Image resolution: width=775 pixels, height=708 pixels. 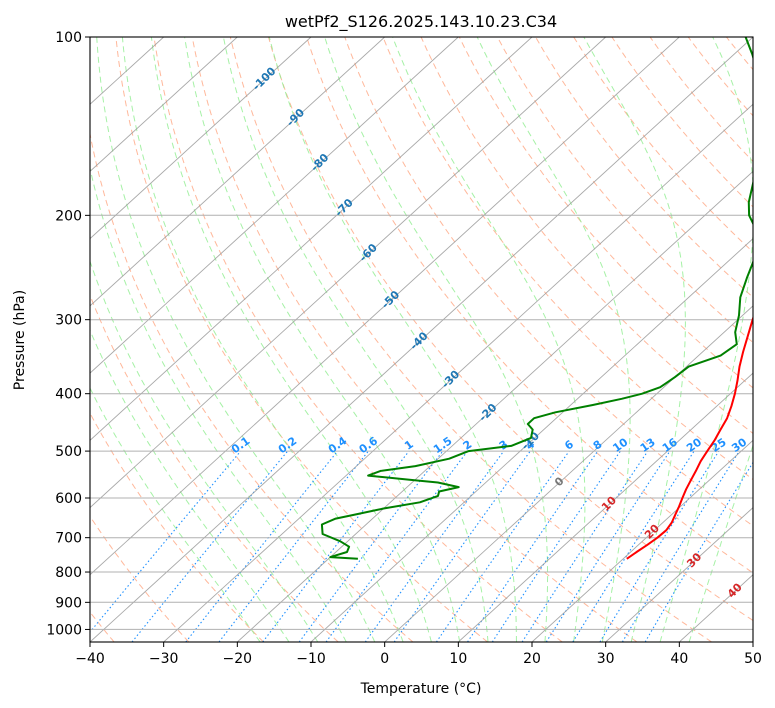 What do you see at coordinates (421, 689) in the screenshot?
I see `x-axis-title: Temperature (°C)` at bounding box center [421, 689].